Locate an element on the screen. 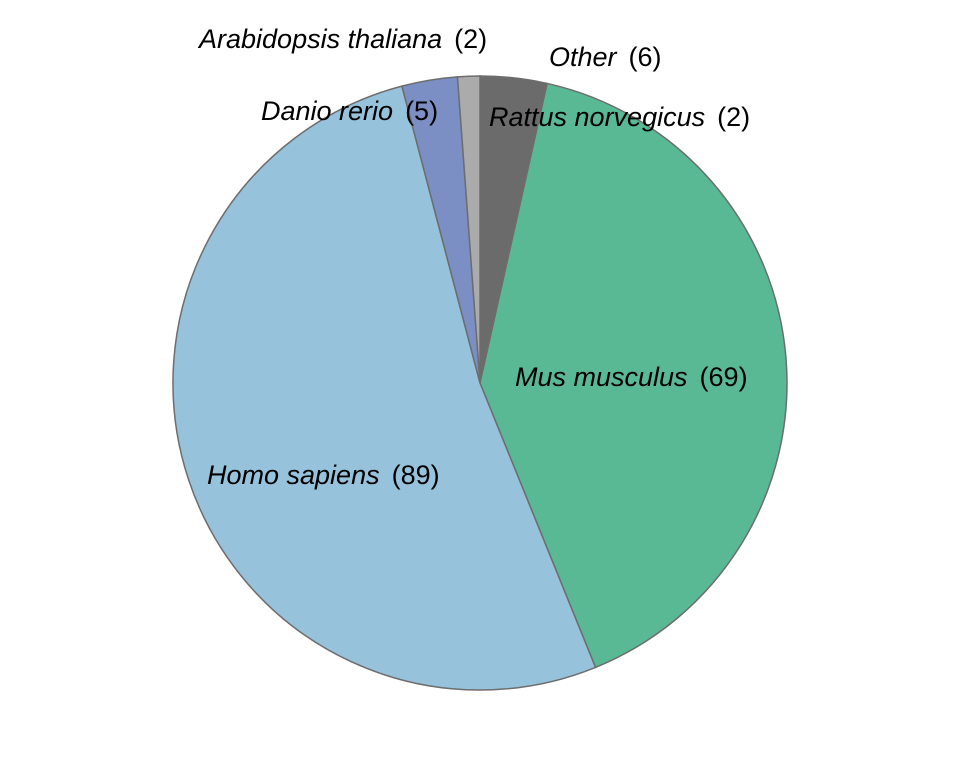 This screenshot has width=960, height=768. pie-slice-arabidopsis-thaliana is located at coordinates (468, 229).